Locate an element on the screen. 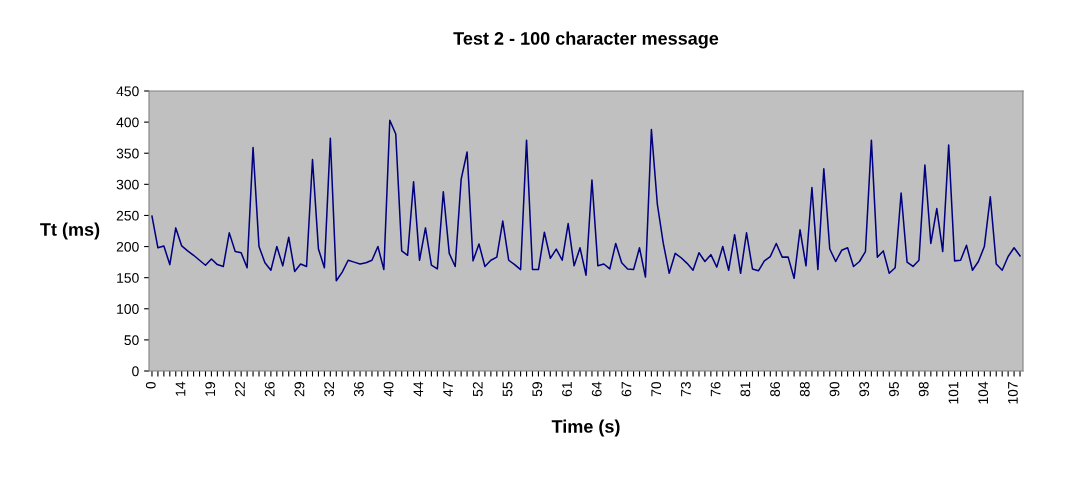 This screenshot has width=1069, height=489. x-tick-label: 76 is located at coordinates (715, 389).